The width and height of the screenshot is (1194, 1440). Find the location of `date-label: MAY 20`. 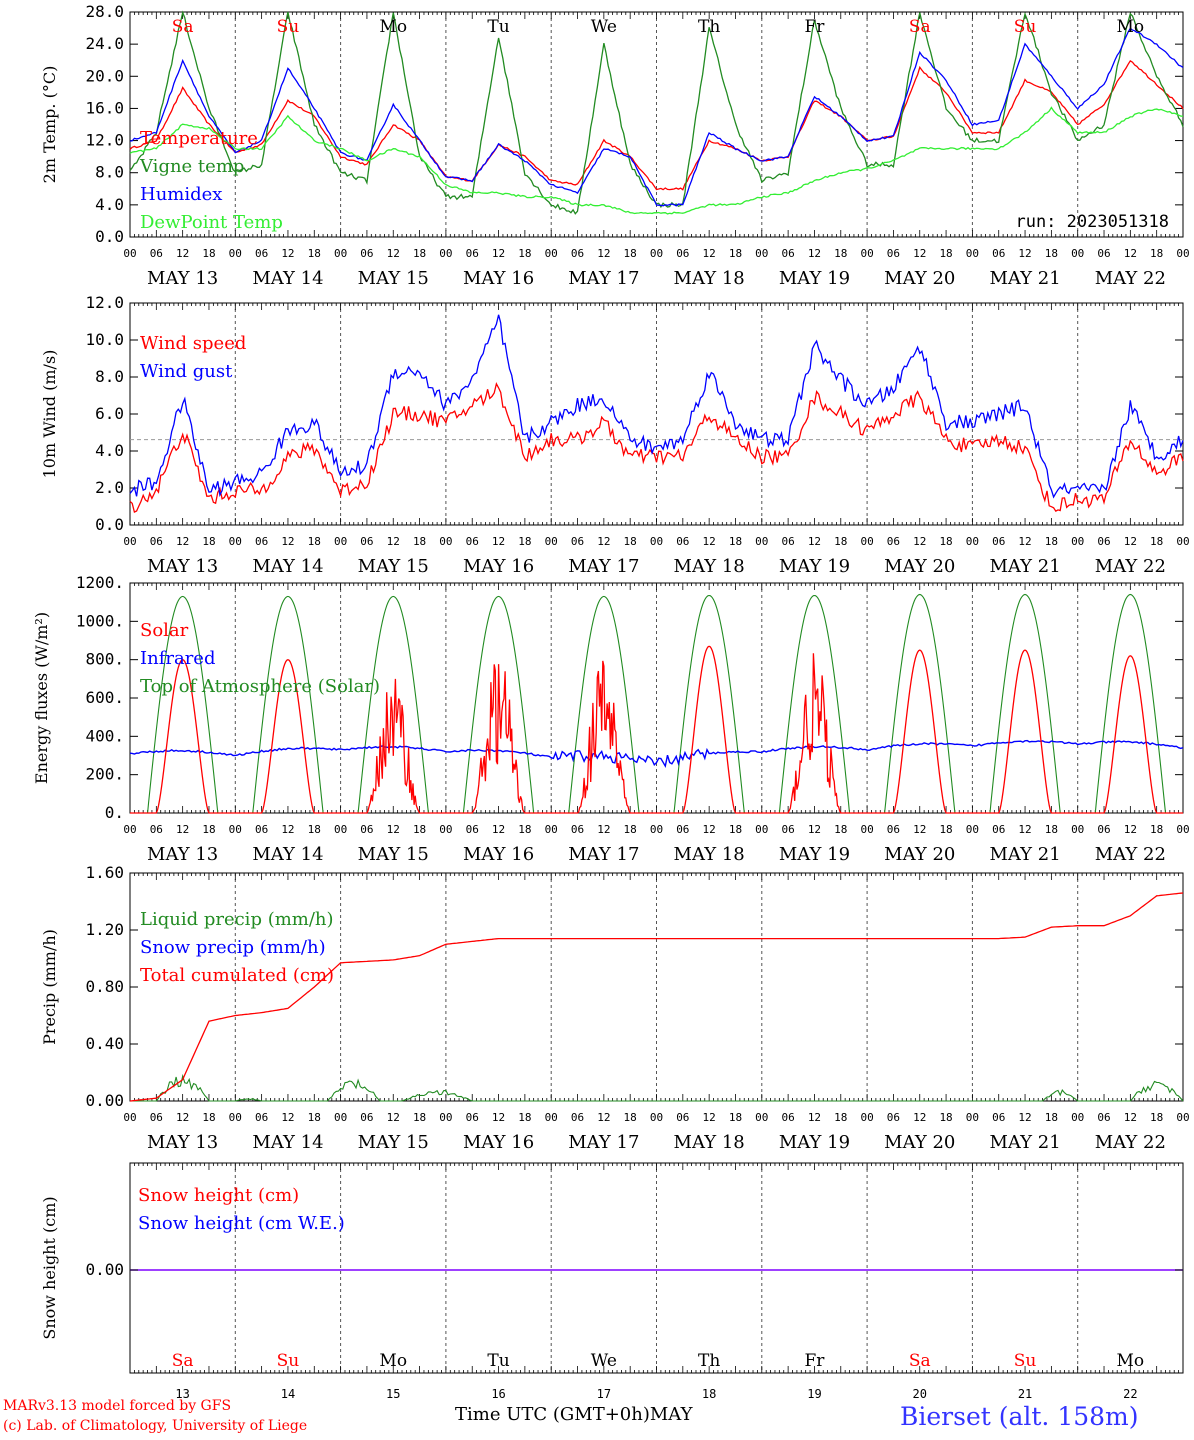

date-label: MAY 20 is located at coordinates (919, 1142).